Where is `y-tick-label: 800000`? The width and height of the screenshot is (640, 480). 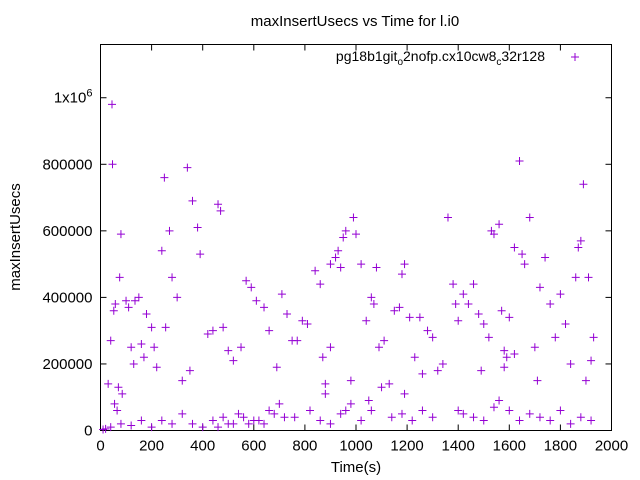 y-tick-label: 800000 is located at coordinates (67, 164).